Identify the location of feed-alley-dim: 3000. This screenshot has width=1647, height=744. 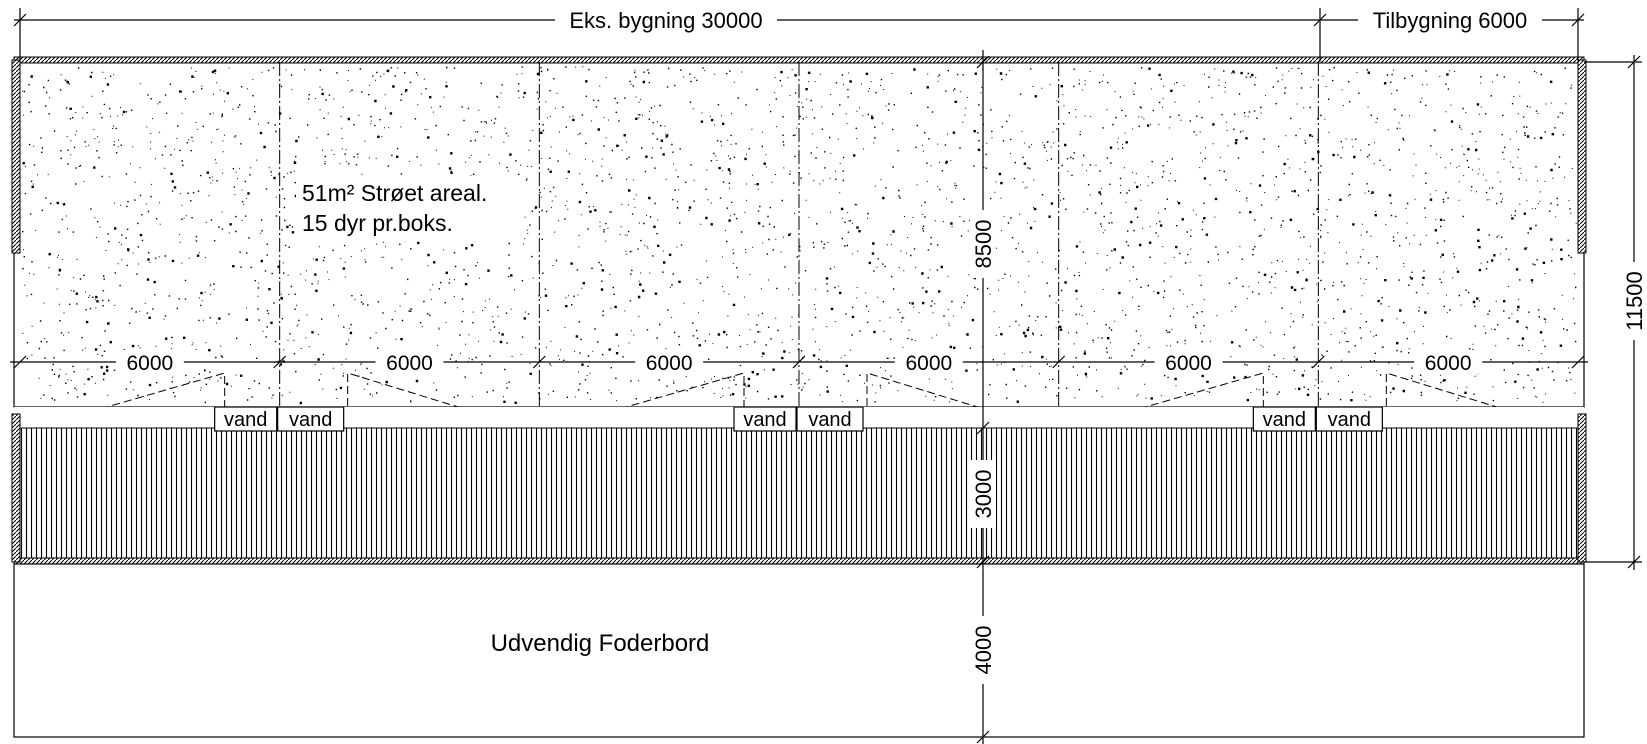
(983, 494).